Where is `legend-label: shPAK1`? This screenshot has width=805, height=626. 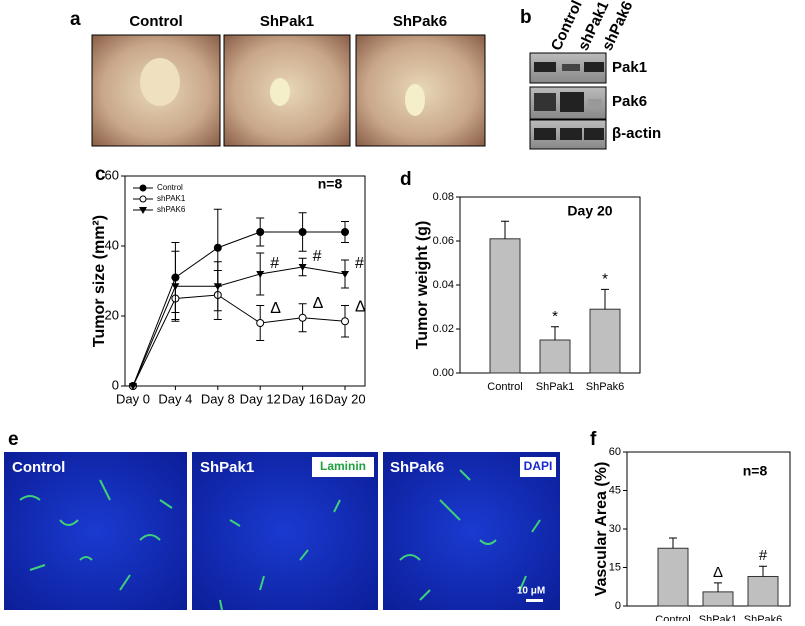
legend-label: shPAK1 is located at coordinates (171, 198).